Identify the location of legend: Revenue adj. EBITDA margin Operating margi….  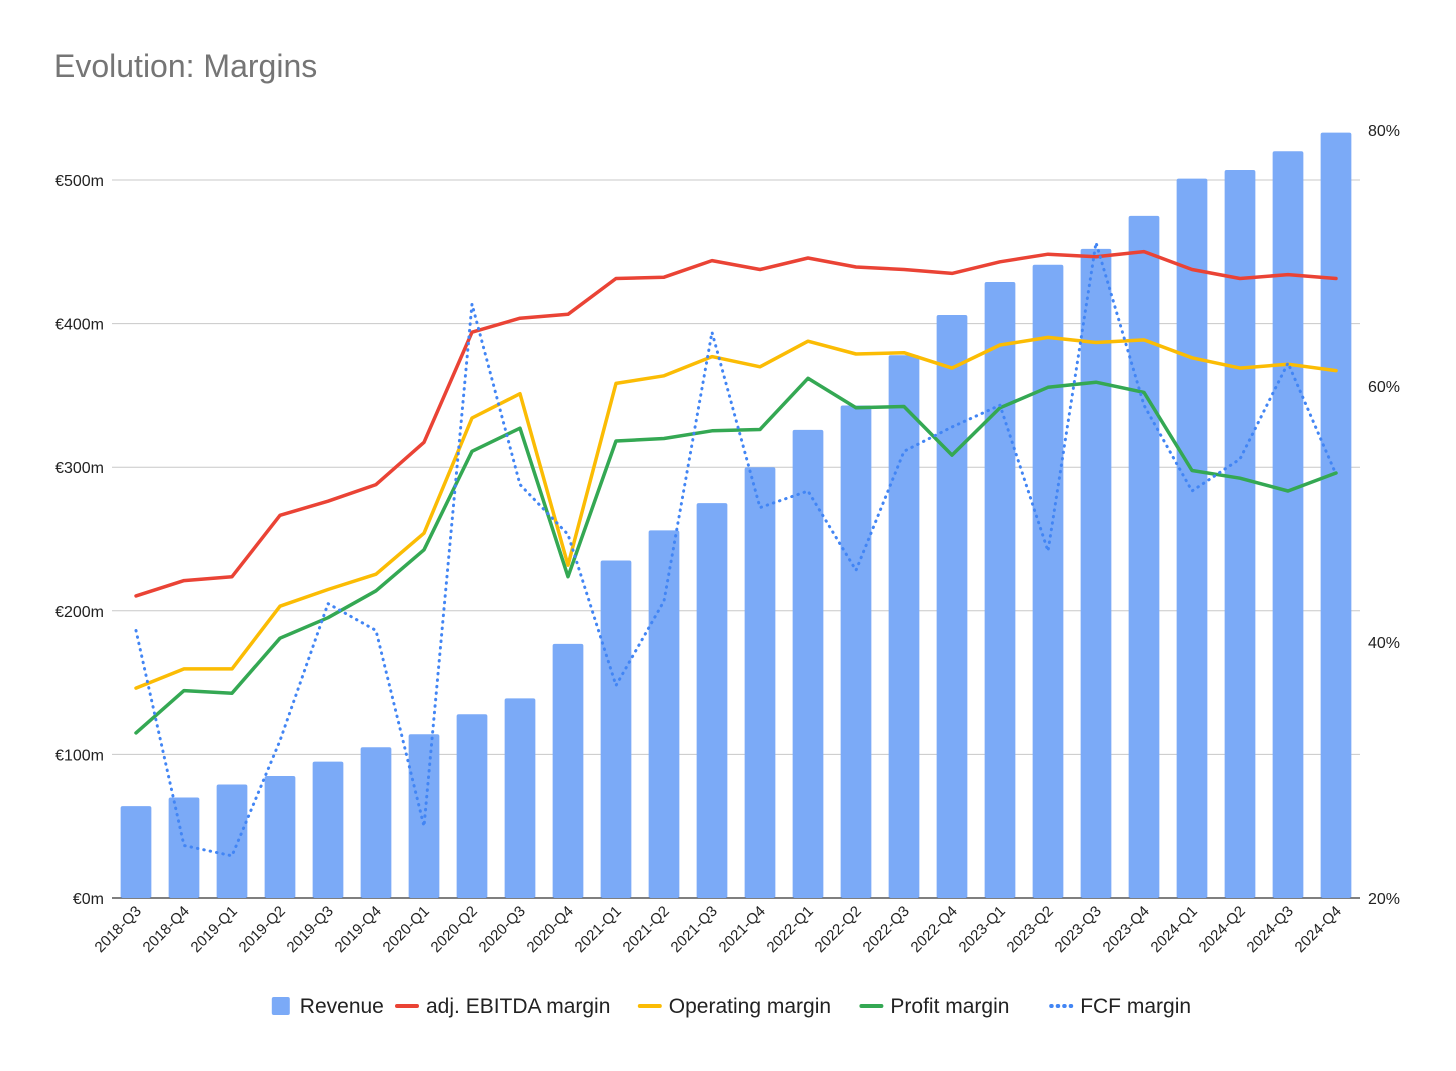
(731, 1006).